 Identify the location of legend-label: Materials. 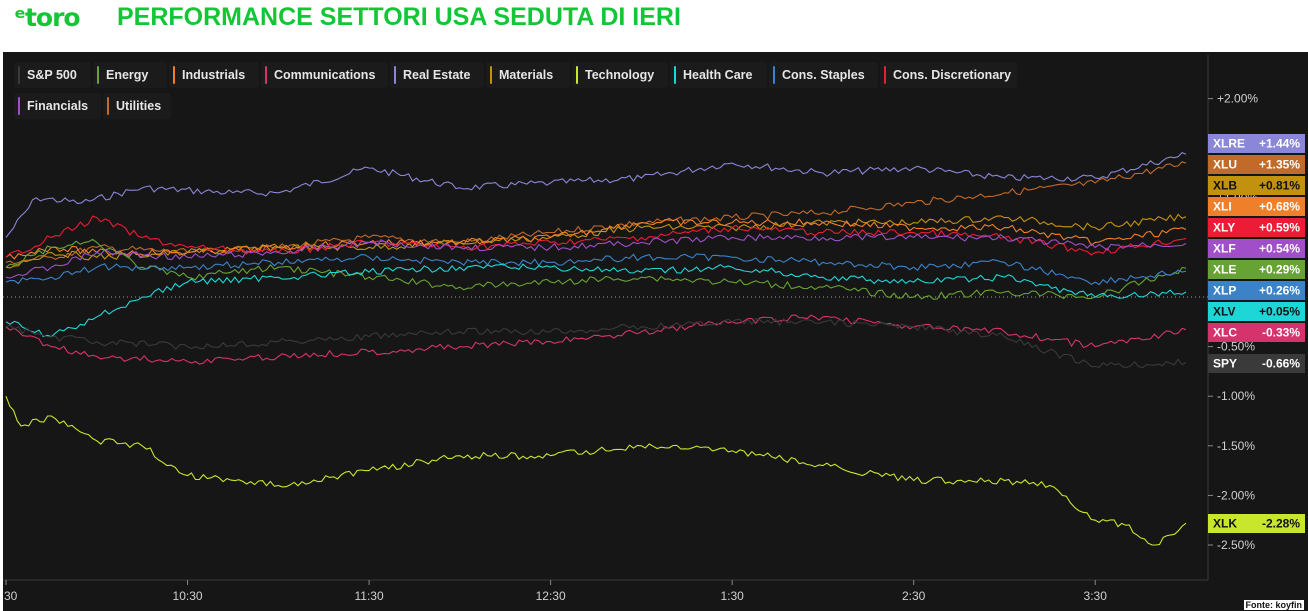
(526, 75).